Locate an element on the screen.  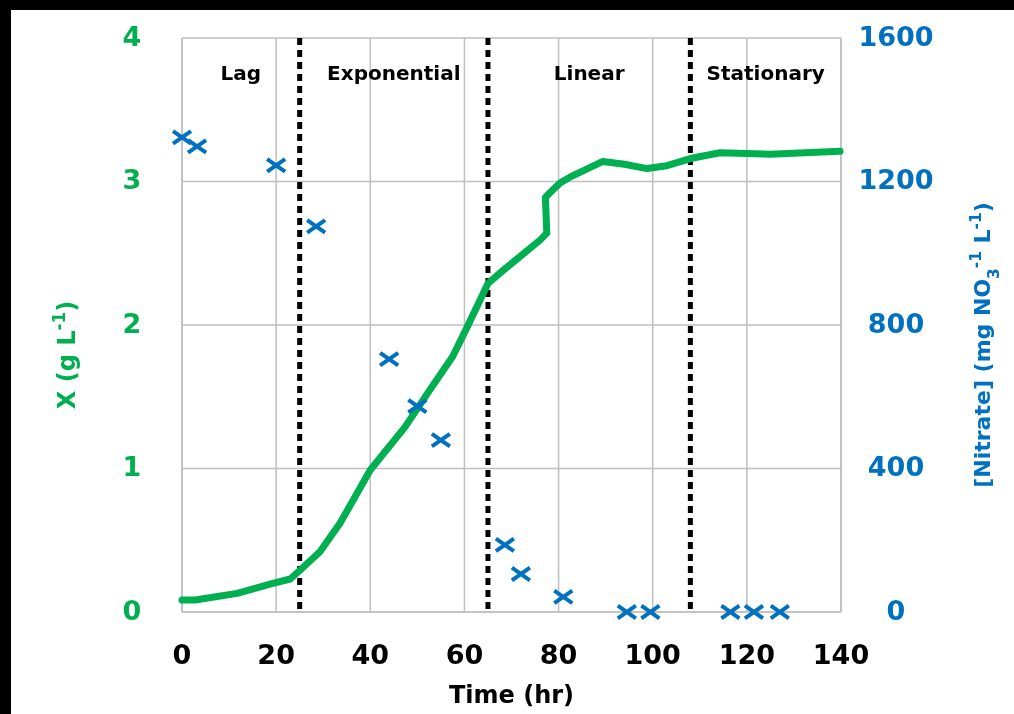
x-tick-label: 40 is located at coordinates (370, 654).